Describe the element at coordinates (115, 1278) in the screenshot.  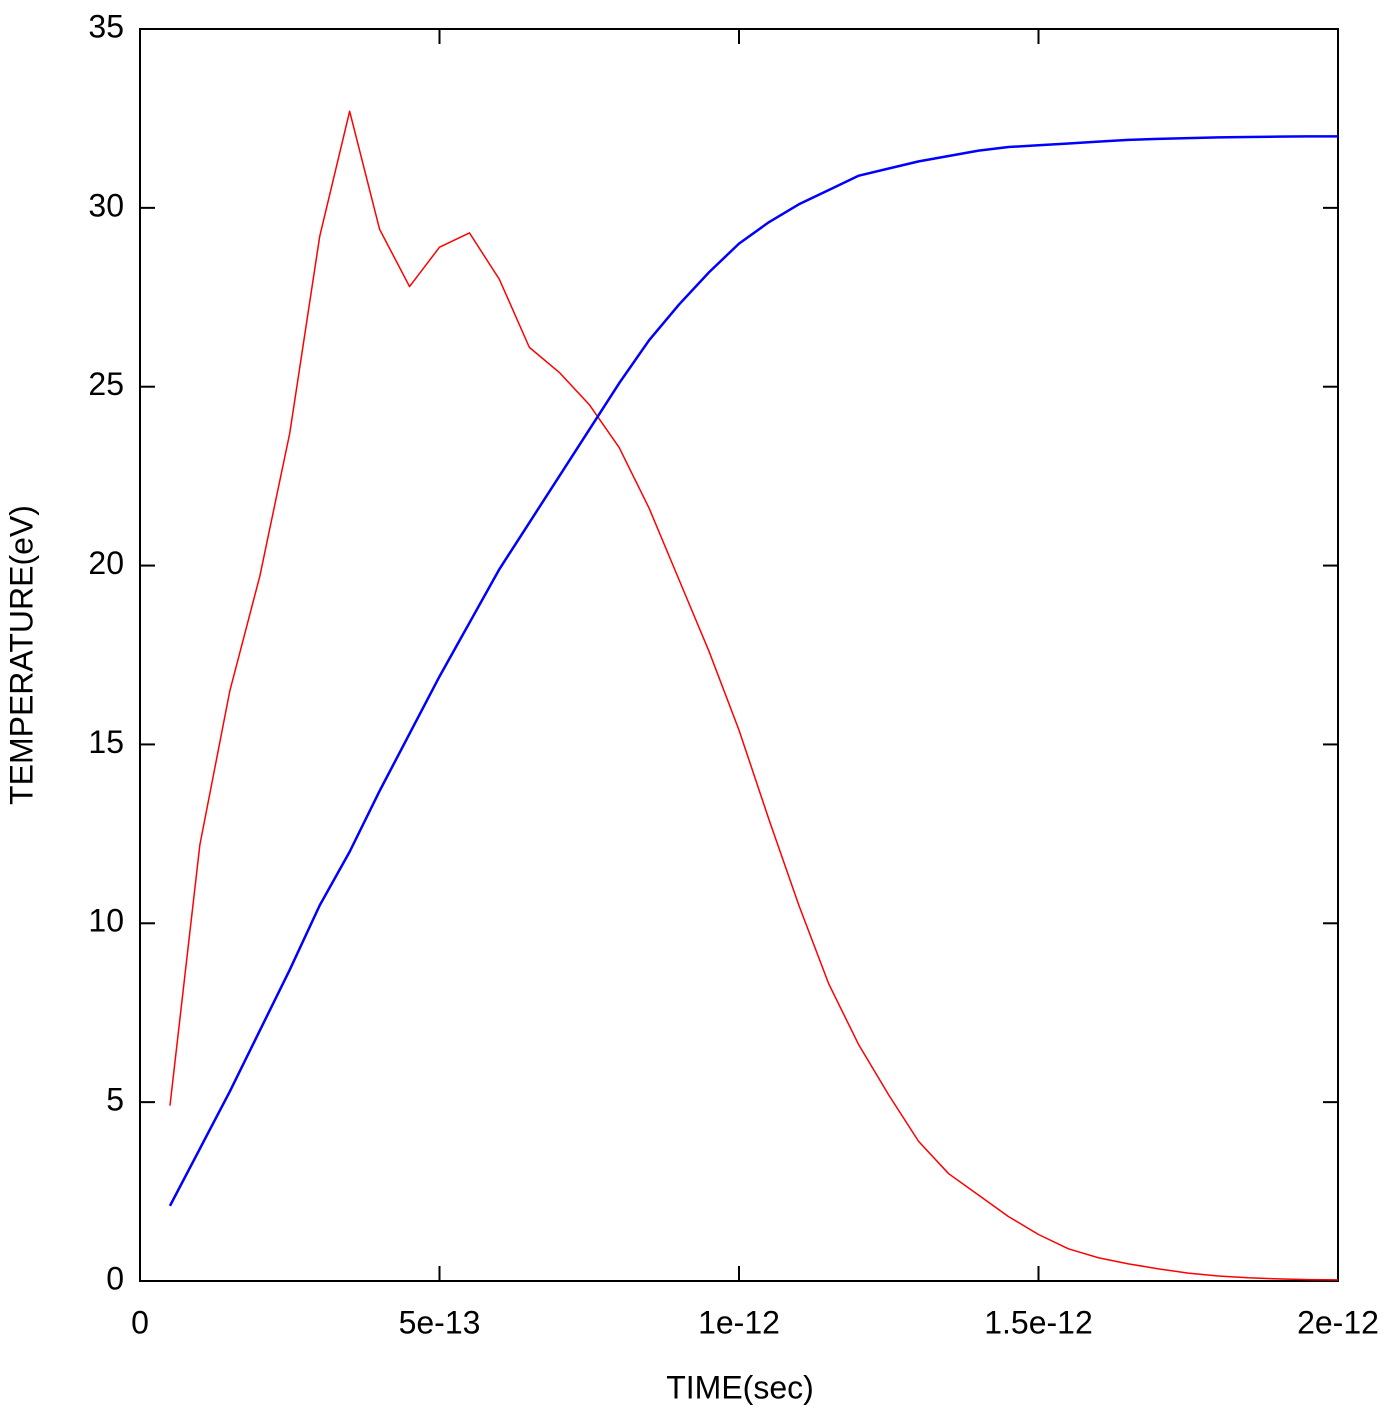
I see `y-tick-label: 0` at that location.